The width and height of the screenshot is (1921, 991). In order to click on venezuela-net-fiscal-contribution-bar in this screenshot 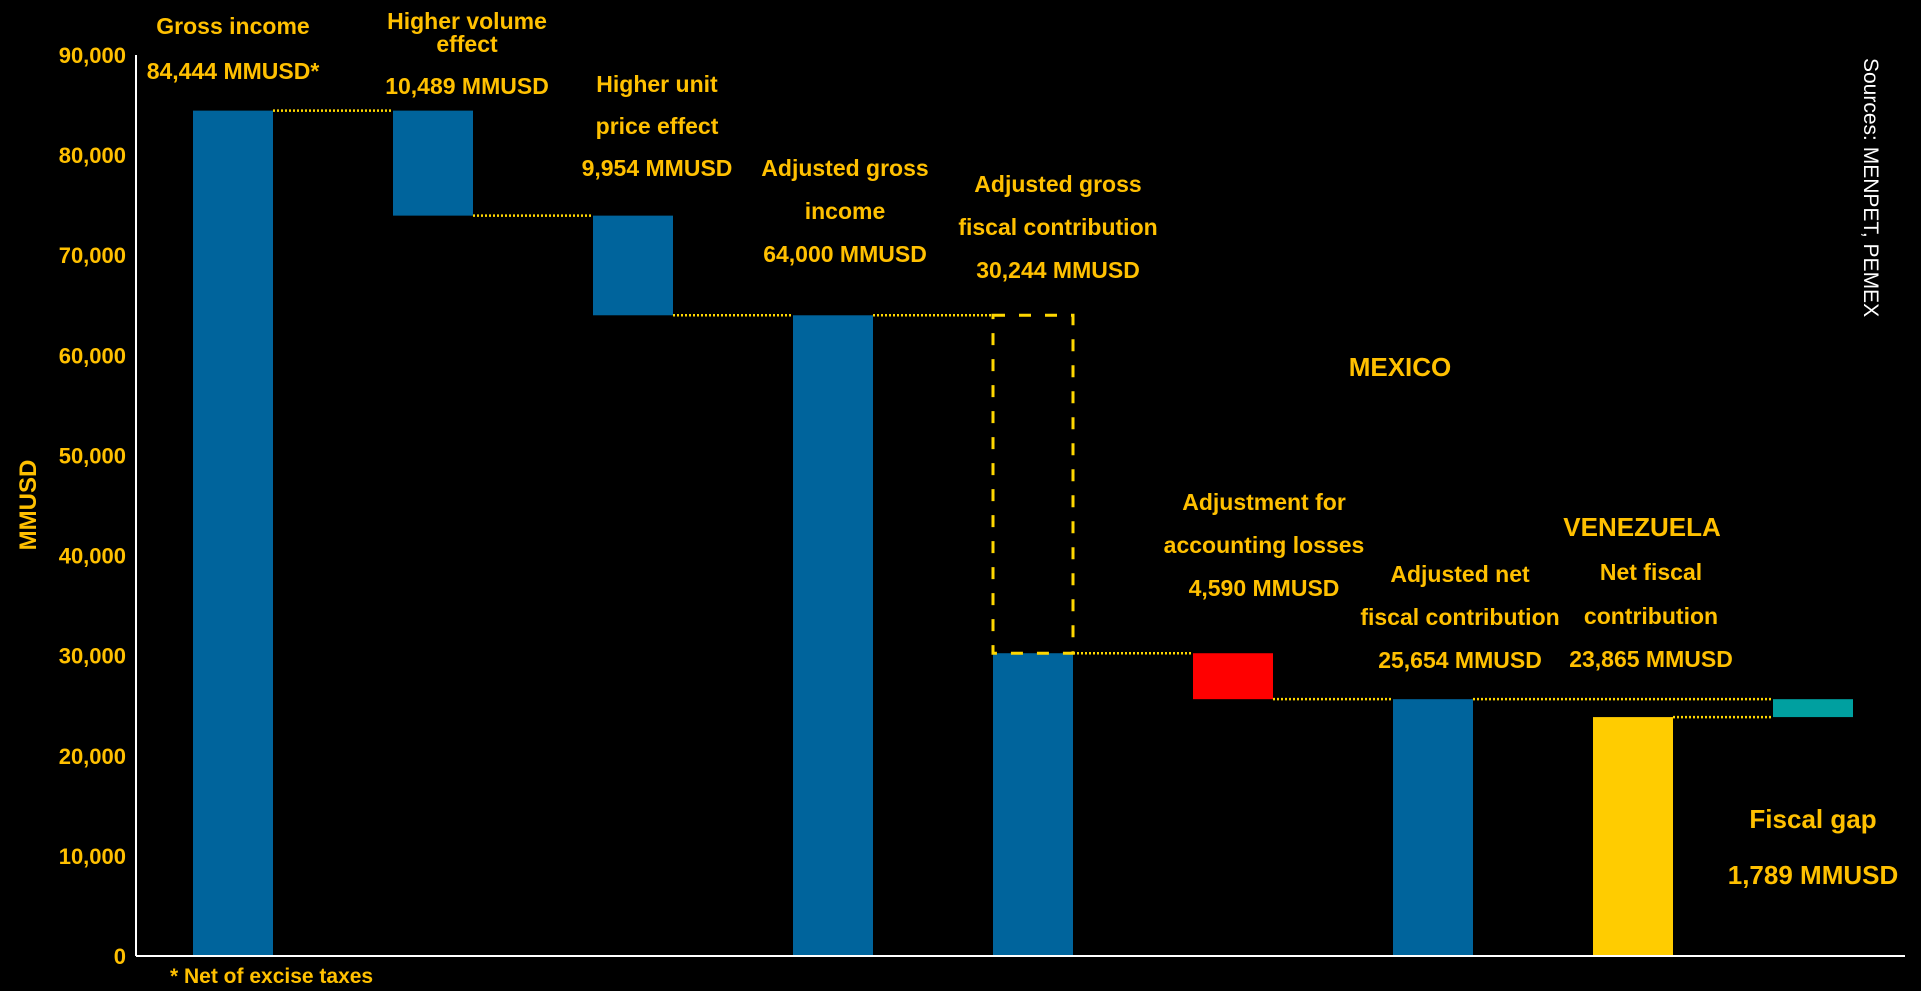, I will do `click(1633, 836)`.